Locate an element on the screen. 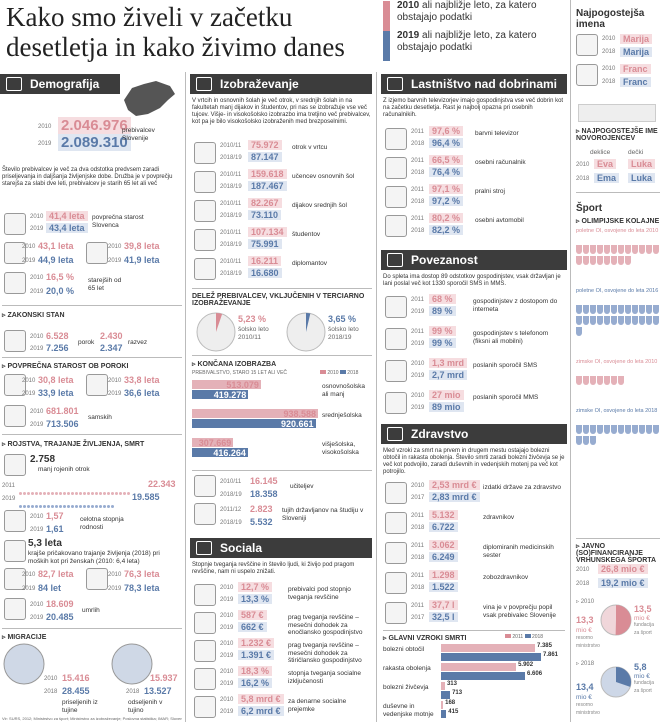 The image size is (660, 726). row-value-2: 99 % is located at coordinates (442, 343).